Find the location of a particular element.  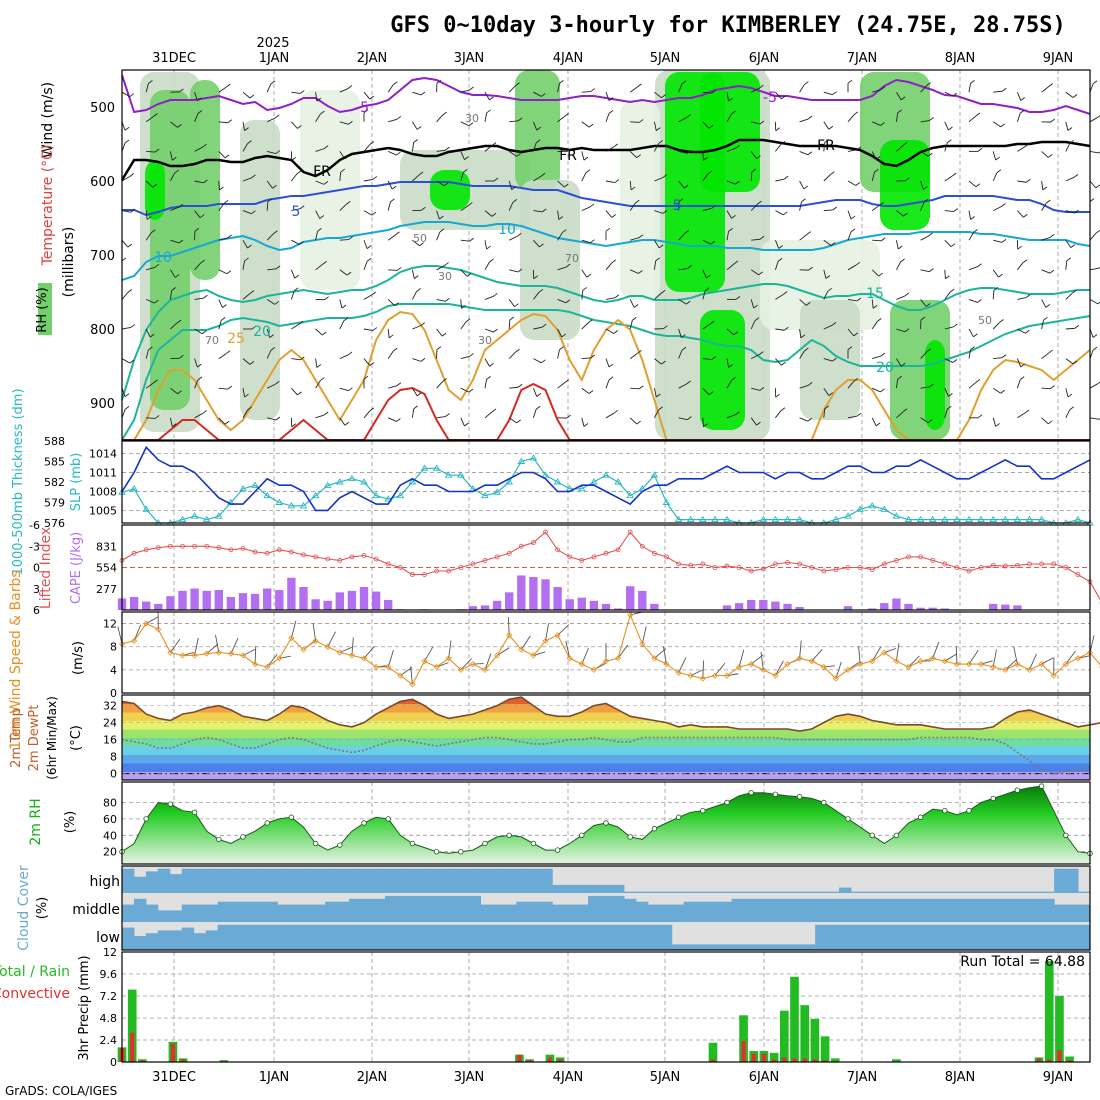

temperature-contour is located at coordinates (605, 333).